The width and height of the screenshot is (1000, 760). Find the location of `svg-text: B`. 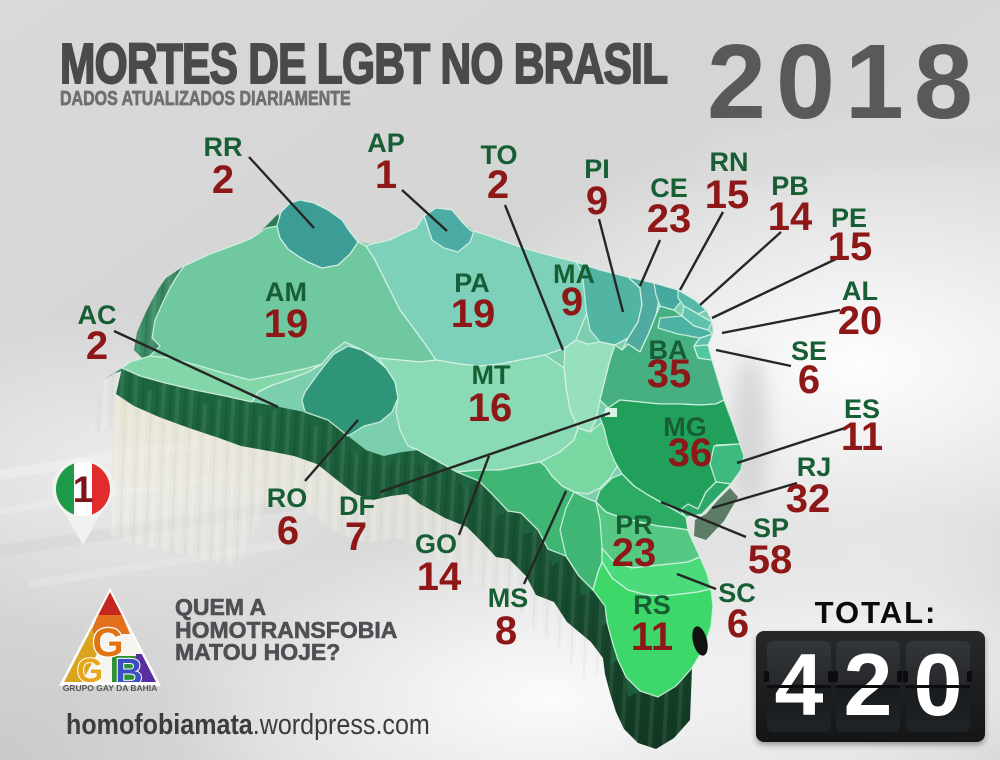

svg-text: B is located at coordinates (128, 673).